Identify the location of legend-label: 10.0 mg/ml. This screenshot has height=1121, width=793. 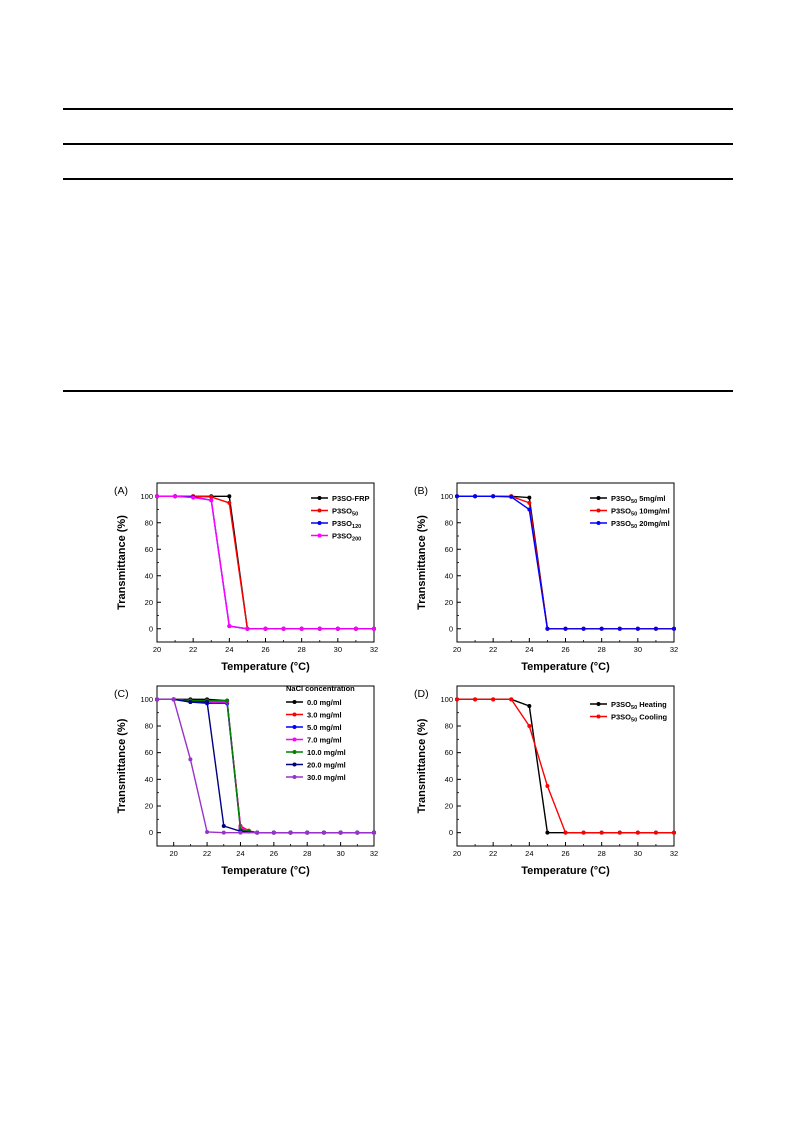
(326, 752).